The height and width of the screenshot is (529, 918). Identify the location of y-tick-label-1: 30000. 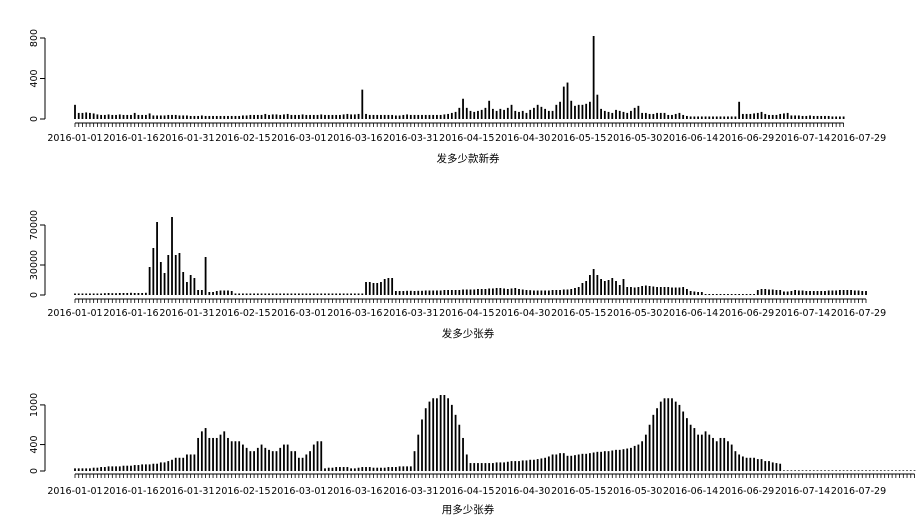
(34, 265).